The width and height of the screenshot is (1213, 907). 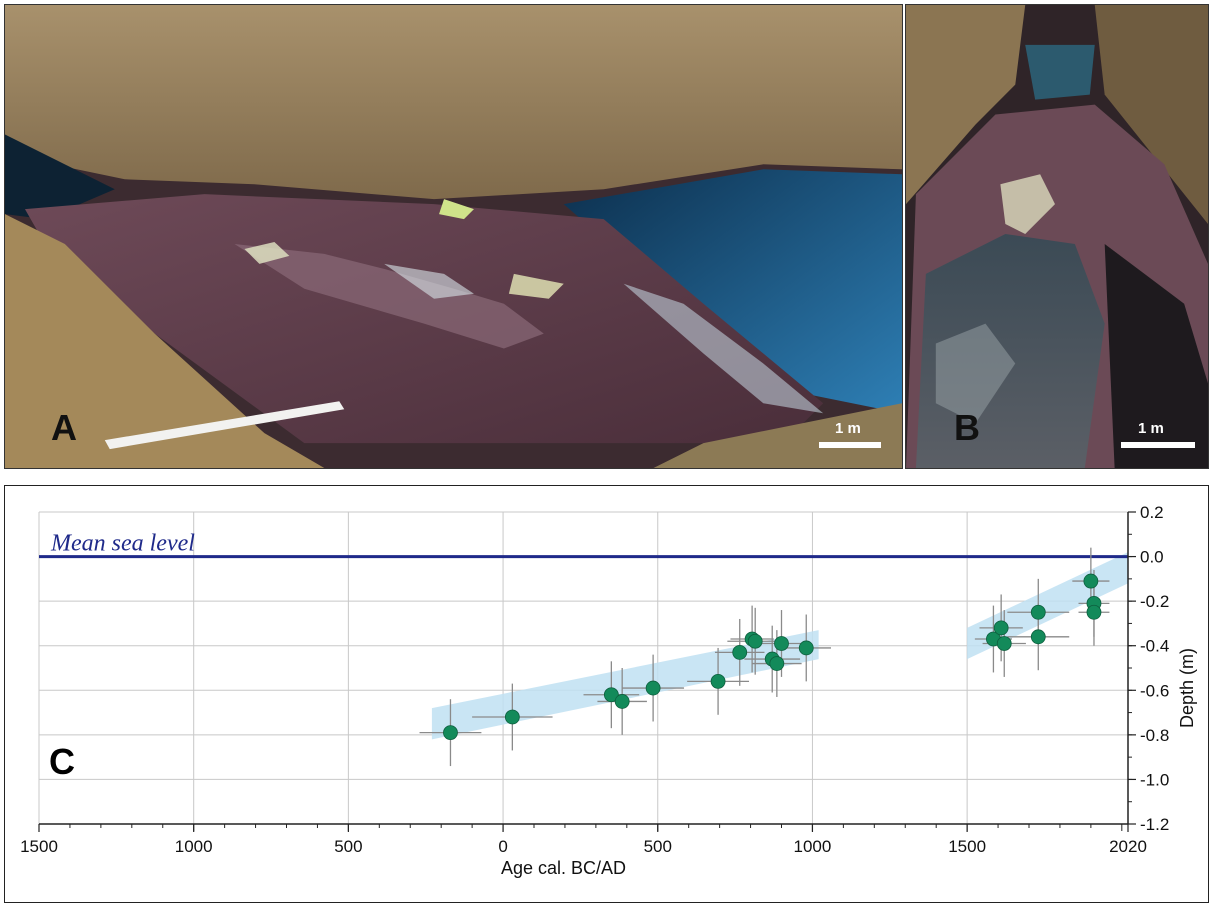 I want to click on scale-label-b: 1 m, so click(x=1151, y=428).